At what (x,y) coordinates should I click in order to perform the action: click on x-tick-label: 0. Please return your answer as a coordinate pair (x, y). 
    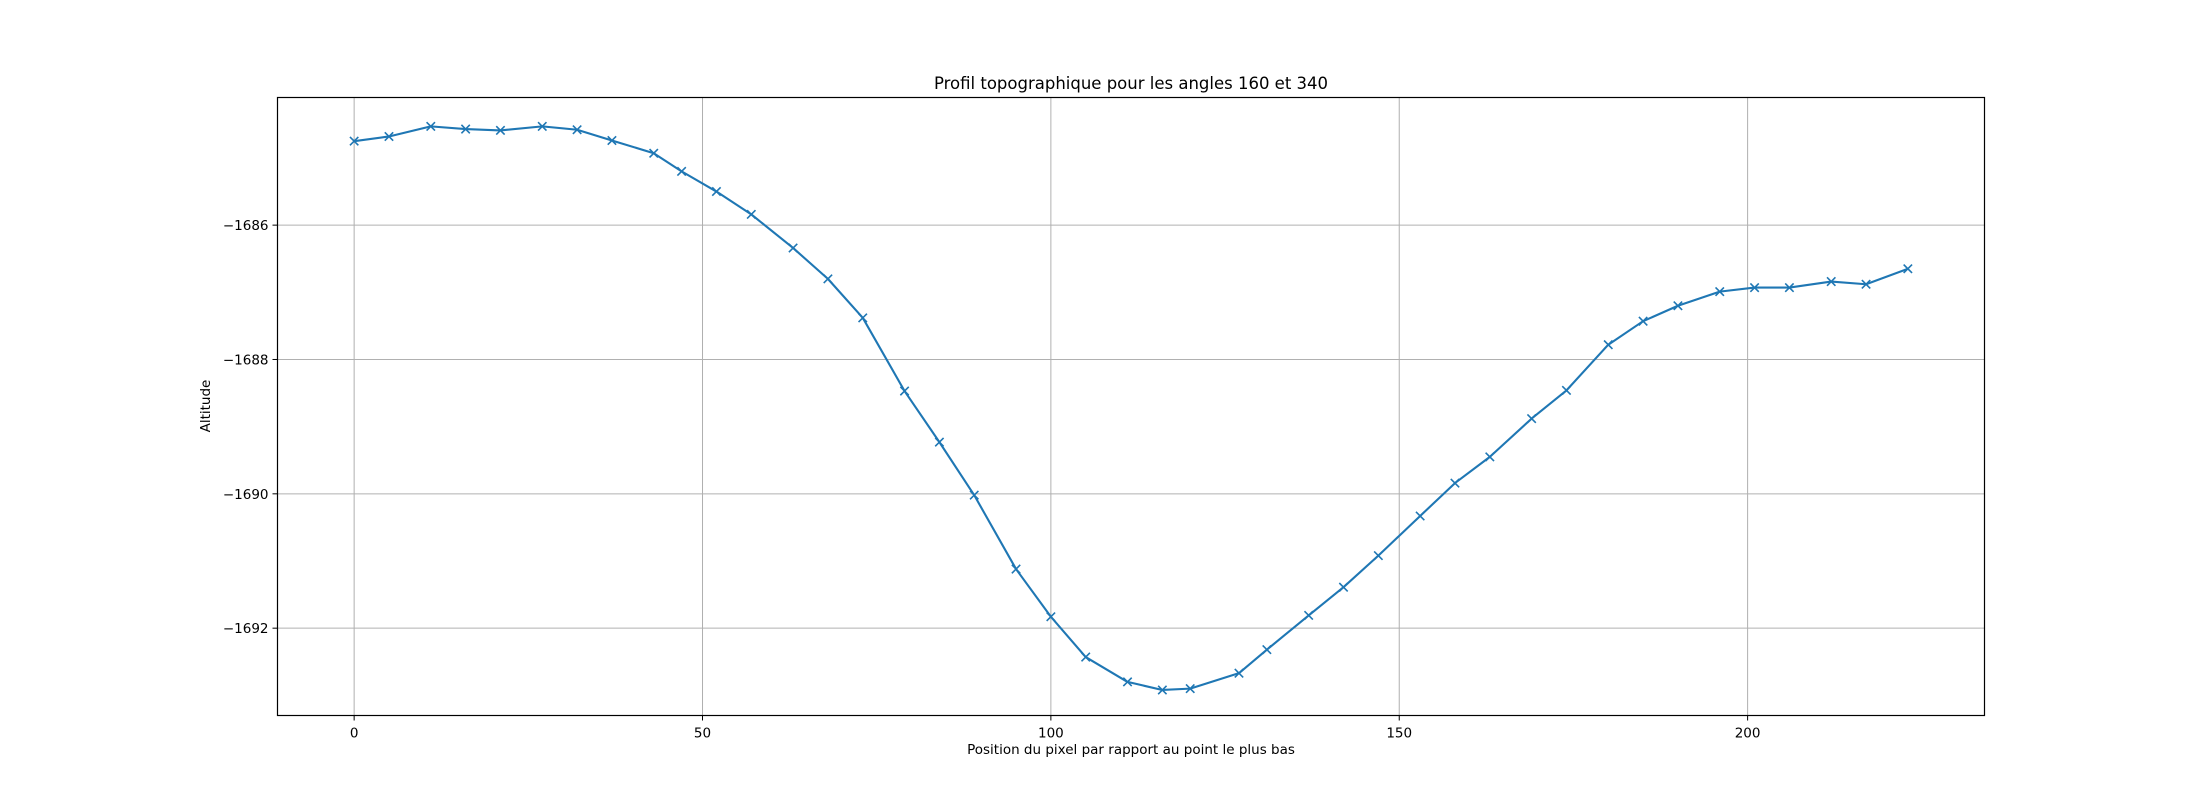
    Looking at the image, I should click on (354, 734).